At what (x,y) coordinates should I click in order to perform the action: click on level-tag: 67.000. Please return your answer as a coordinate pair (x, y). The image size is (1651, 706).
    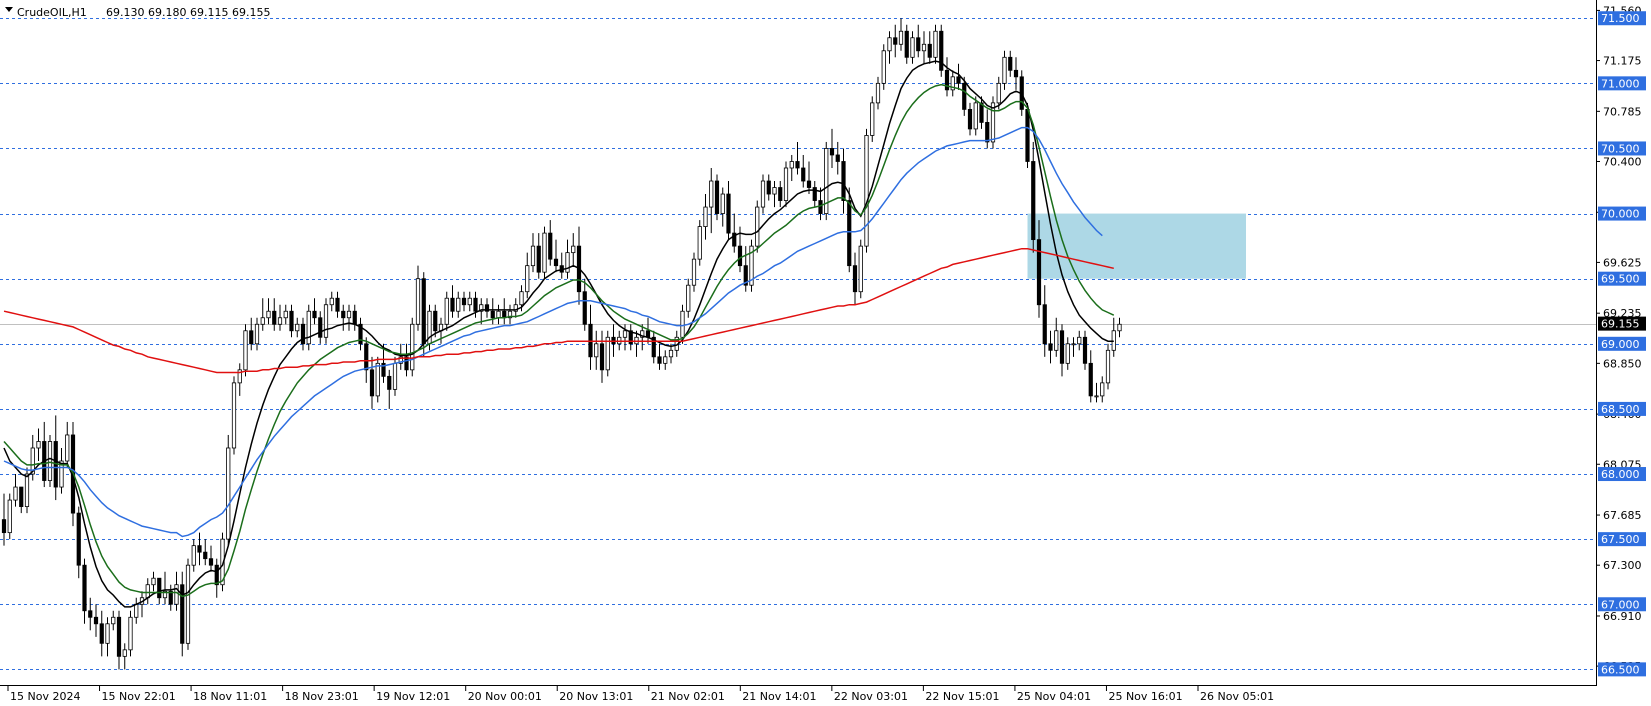
    Looking at the image, I should click on (1620, 604).